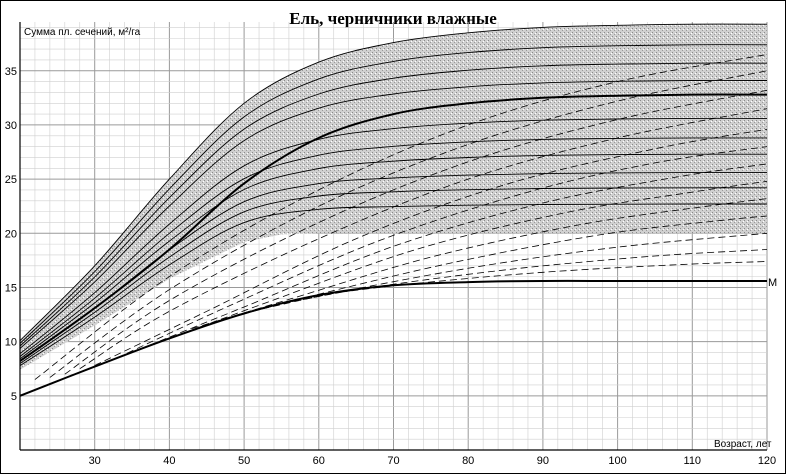 The image size is (786, 474). Describe the element at coordinates (468, 461) in the screenshot. I see `x-tick-label: 80` at that location.